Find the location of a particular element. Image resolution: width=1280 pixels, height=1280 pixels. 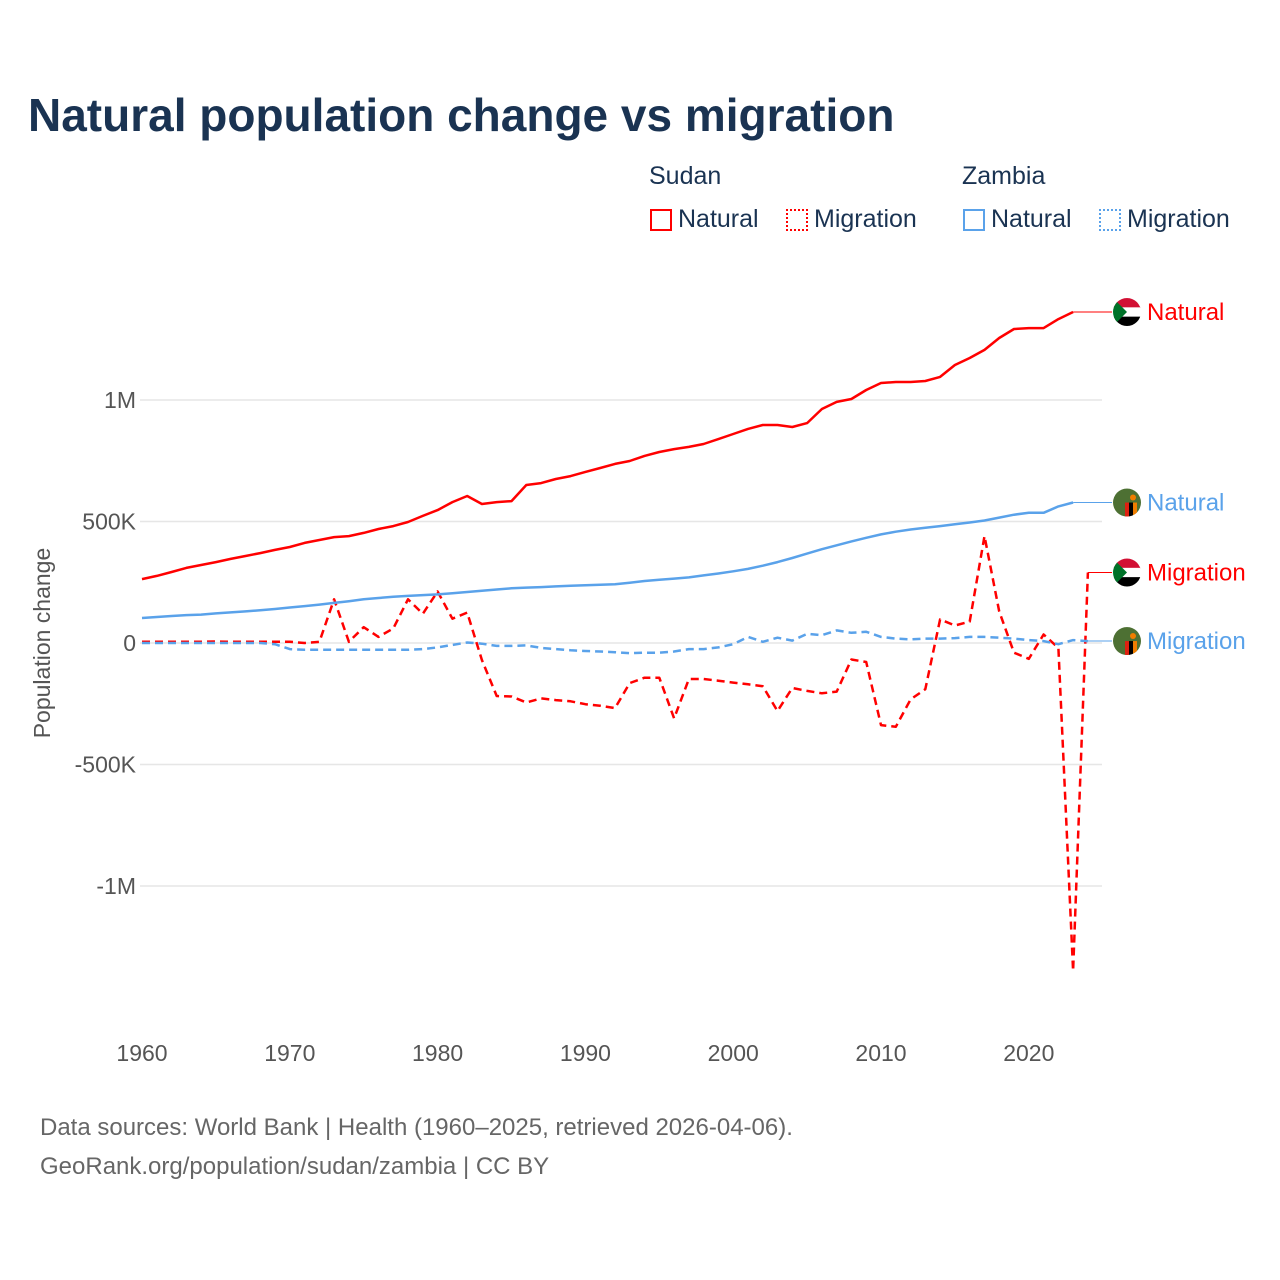

y-tick-label: 500K is located at coordinates (109, 522).